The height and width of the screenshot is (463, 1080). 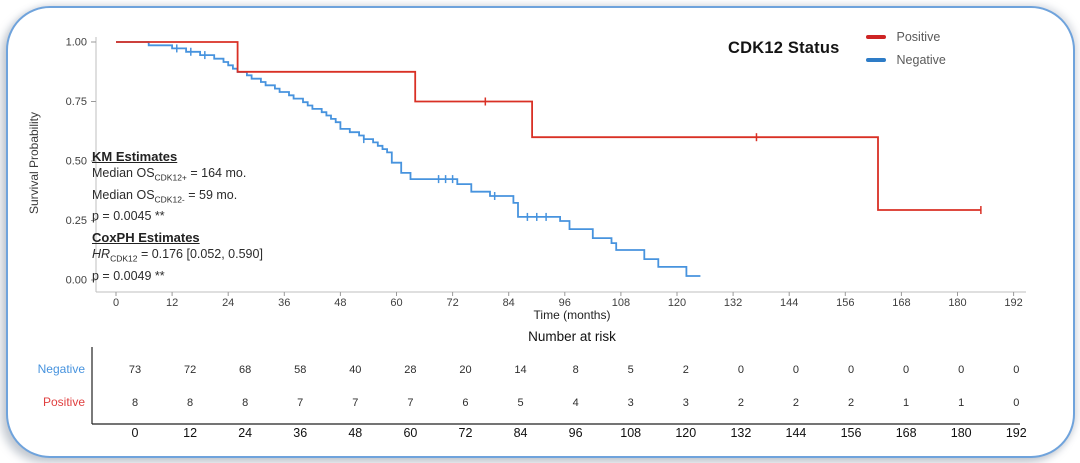 I want to click on coxph-p-value: p = 0.0049 **, so click(x=128, y=275).